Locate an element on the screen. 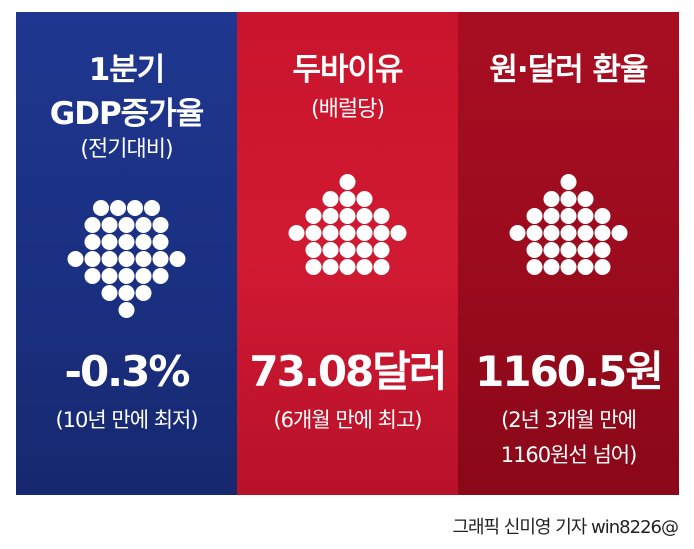  panel-note-line-1: (6개월 만에 최고) is located at coordinates (347, 420).